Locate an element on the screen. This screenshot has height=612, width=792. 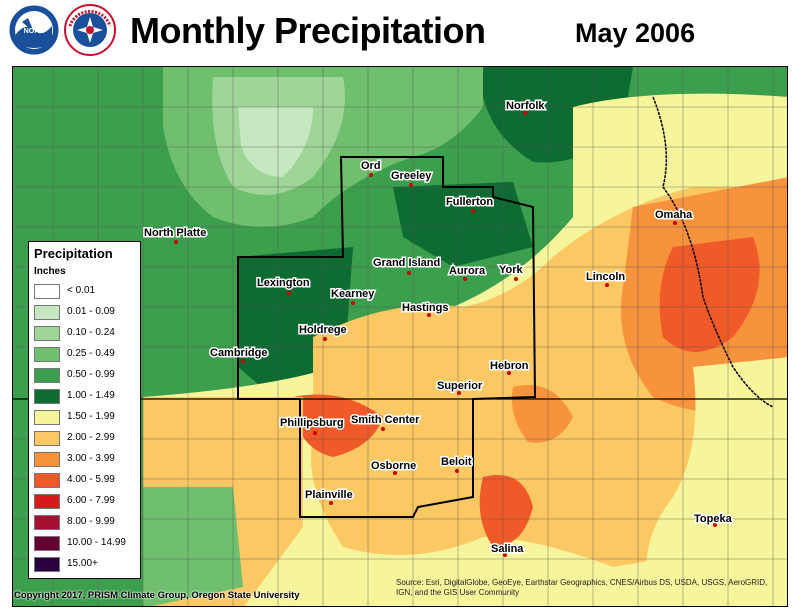
city-salina: Salina is located at coordinates (508, 549).